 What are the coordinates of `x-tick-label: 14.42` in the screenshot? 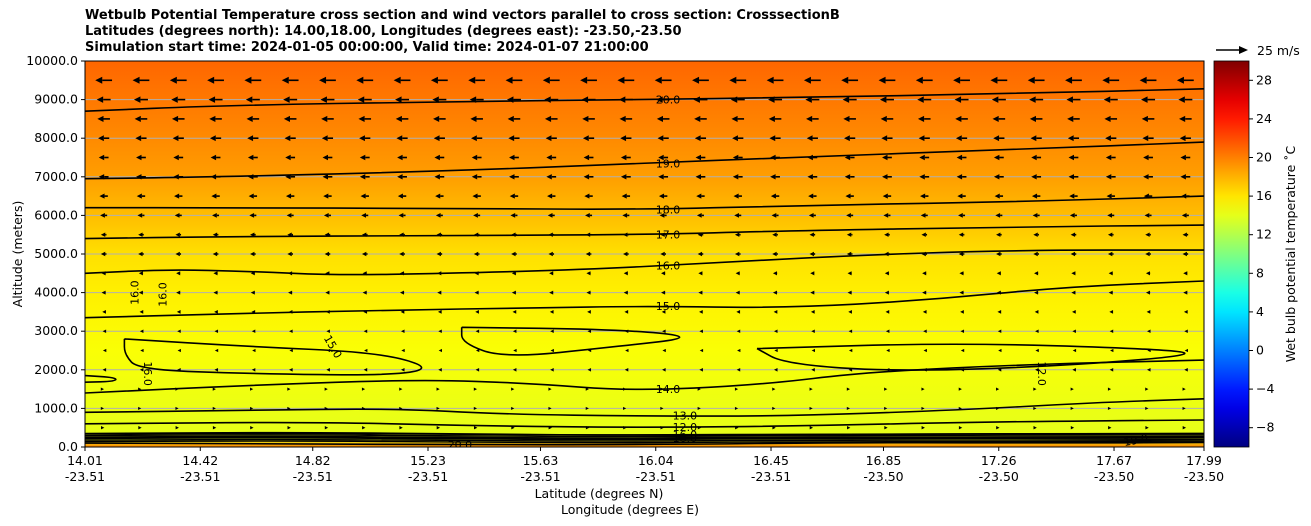 It's located at (200, 460).